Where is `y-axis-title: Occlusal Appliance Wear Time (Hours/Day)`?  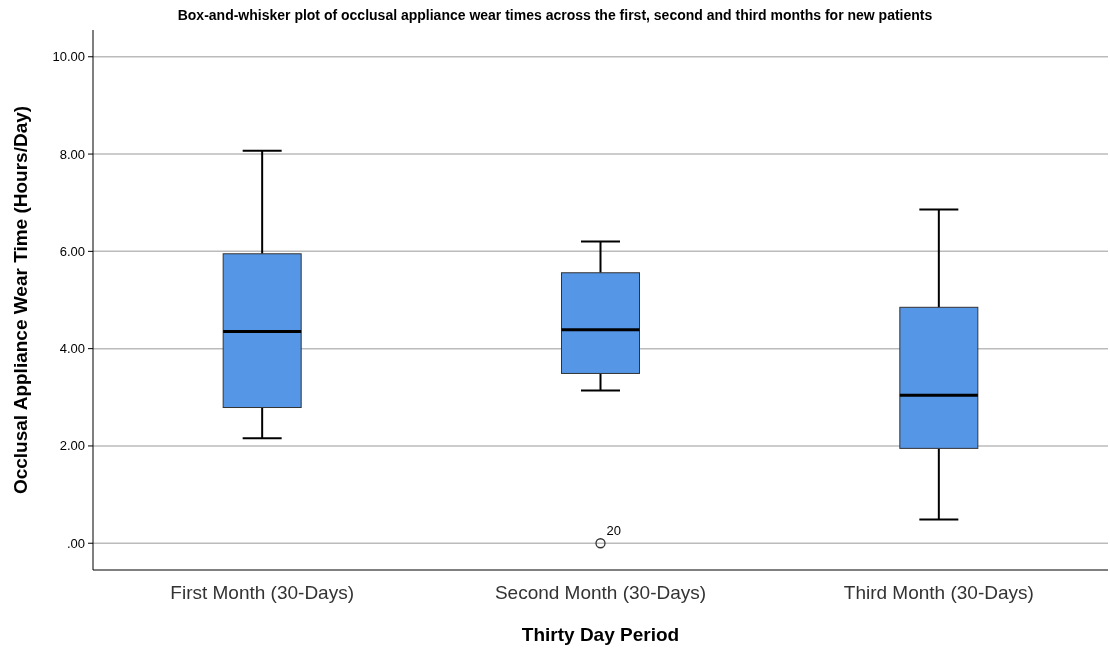
y-axis-title: Occlusal Appliance Wear Time (Hours/Day) is located at coordinates (20, 300).